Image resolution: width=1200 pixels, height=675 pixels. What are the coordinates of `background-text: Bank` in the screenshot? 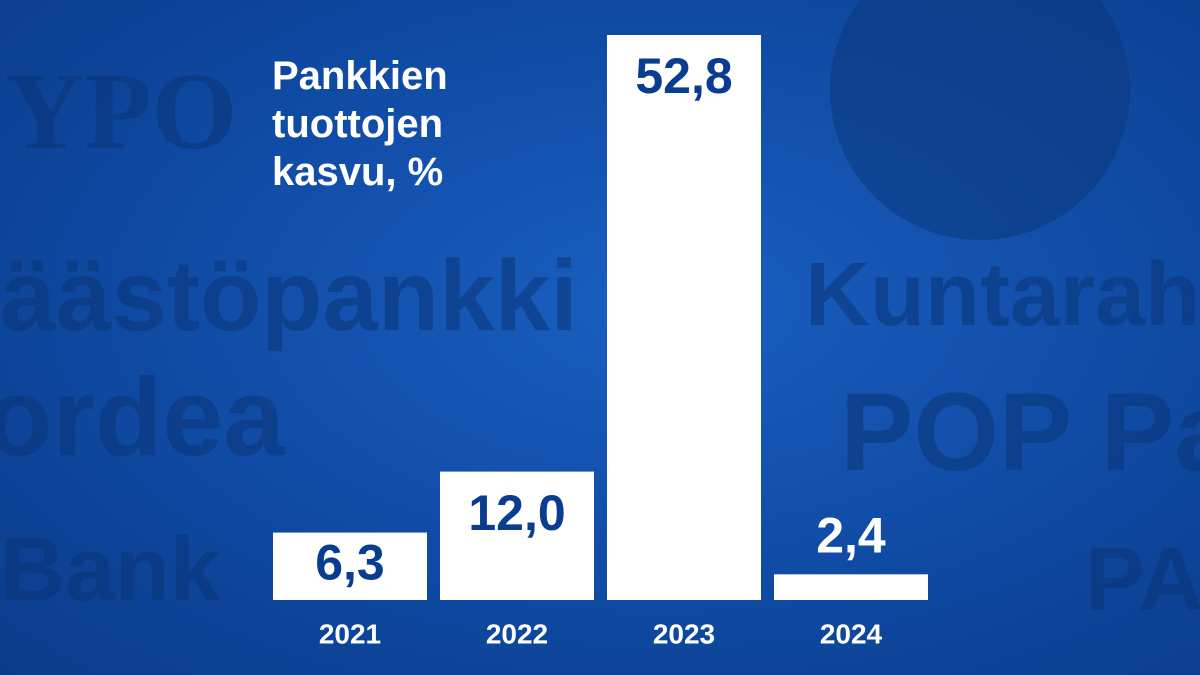 It's located at (110, 570).